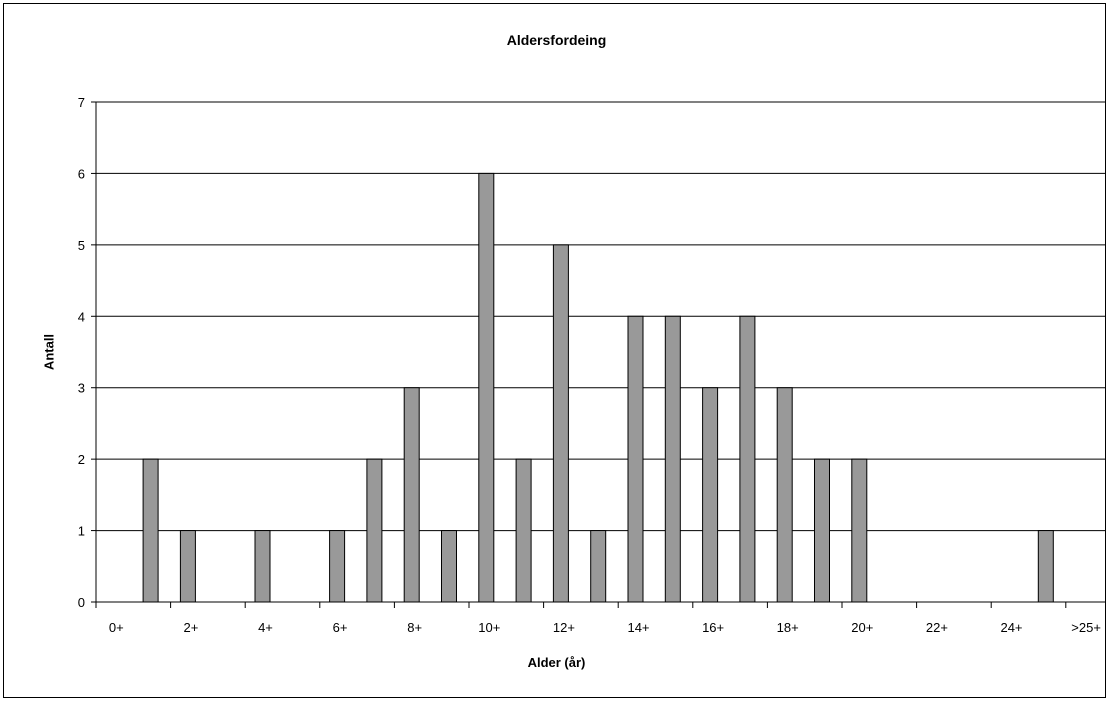 The image size is (1113, 704). I want to click on x-tick-label: 2+, so click(190, 627).